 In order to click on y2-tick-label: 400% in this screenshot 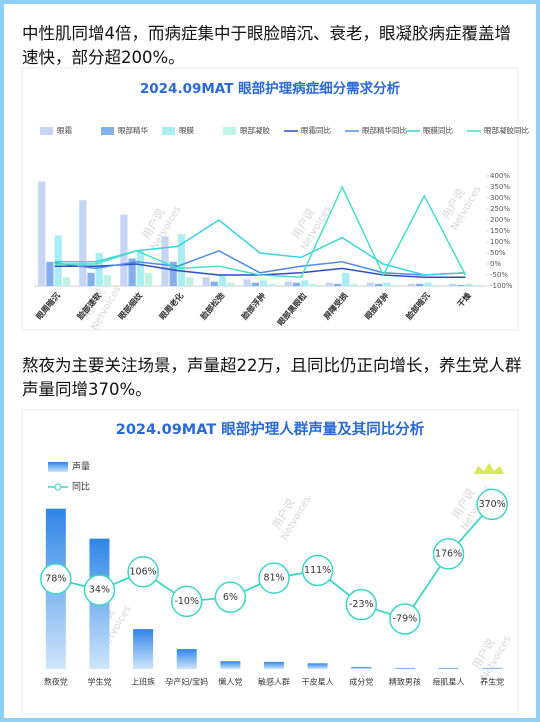, I will do `click(500, 176)`.